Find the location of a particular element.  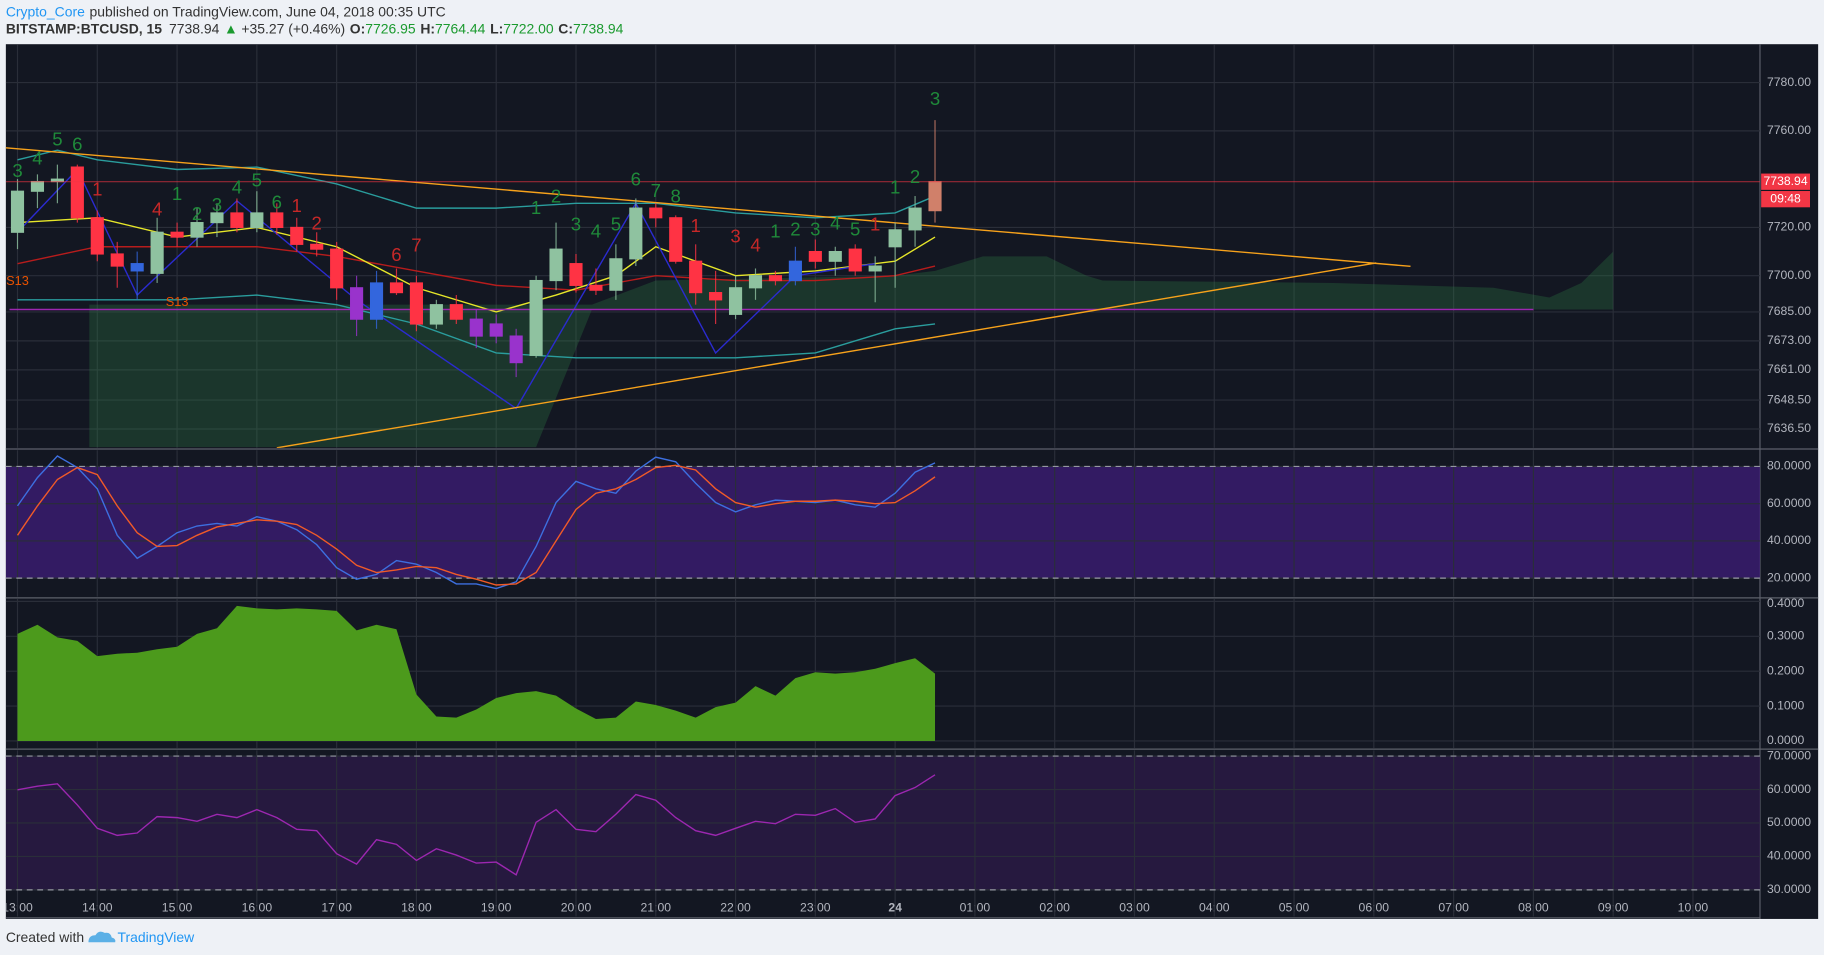

footer-created: Created with is located at coordinates (45, 937).